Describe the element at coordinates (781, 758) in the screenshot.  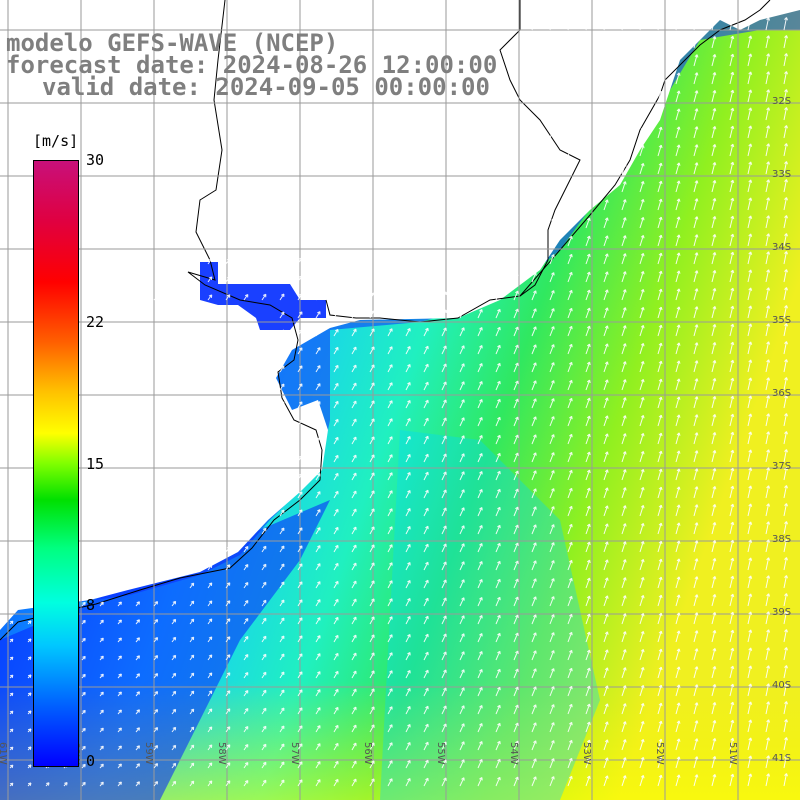
I see `lat-label: 41S` at that location.